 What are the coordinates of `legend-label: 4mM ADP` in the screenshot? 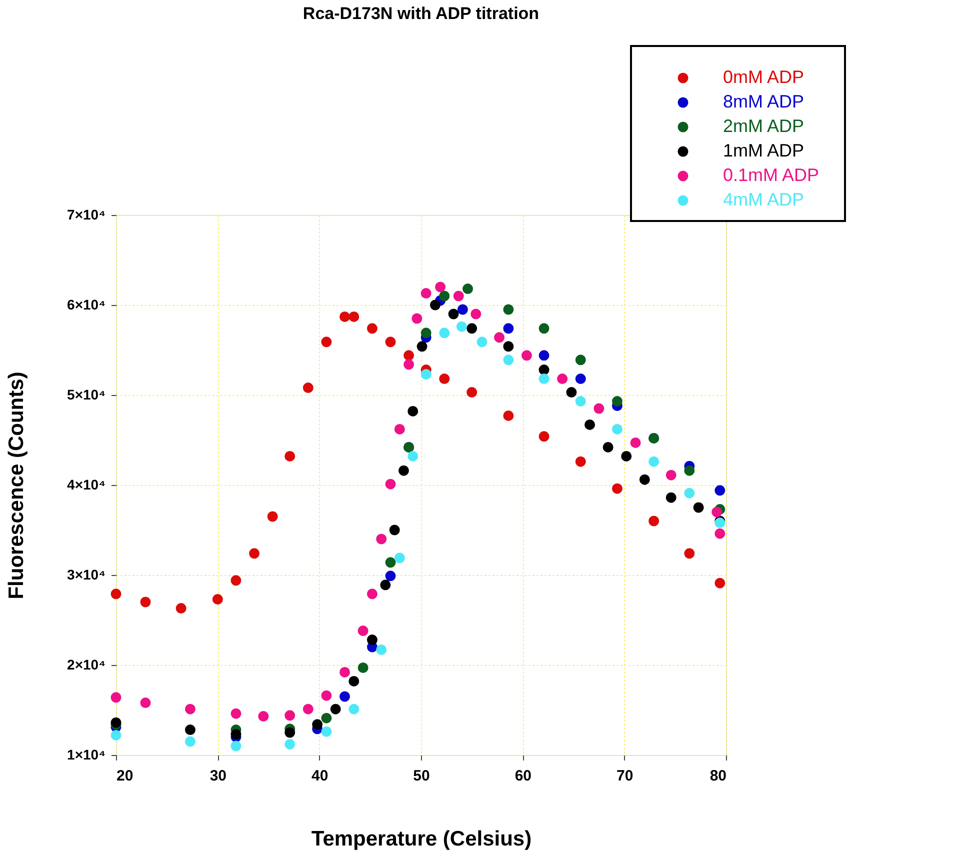 It's located at (763, 200).